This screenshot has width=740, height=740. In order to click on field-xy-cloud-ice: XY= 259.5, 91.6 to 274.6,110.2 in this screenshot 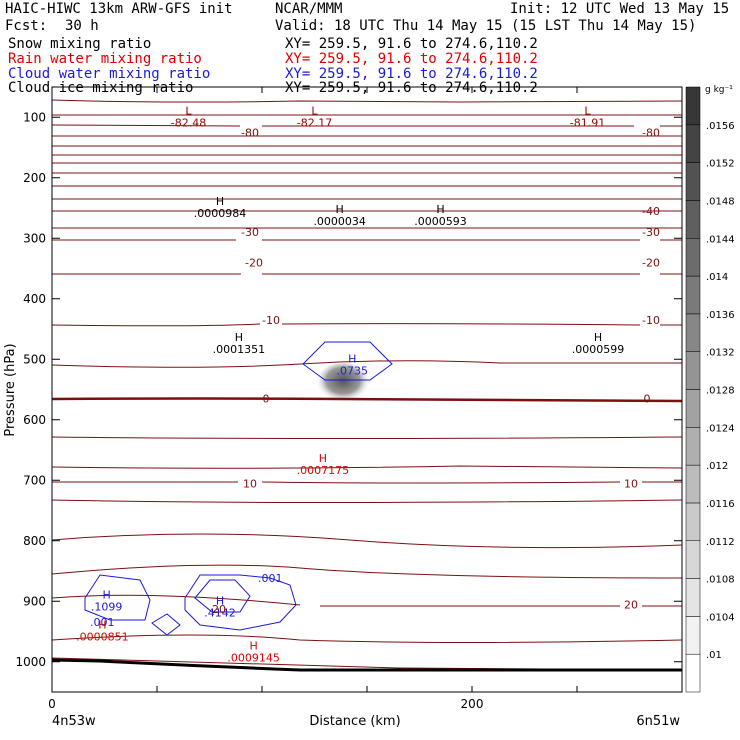, I will do `click(411, 88)`.